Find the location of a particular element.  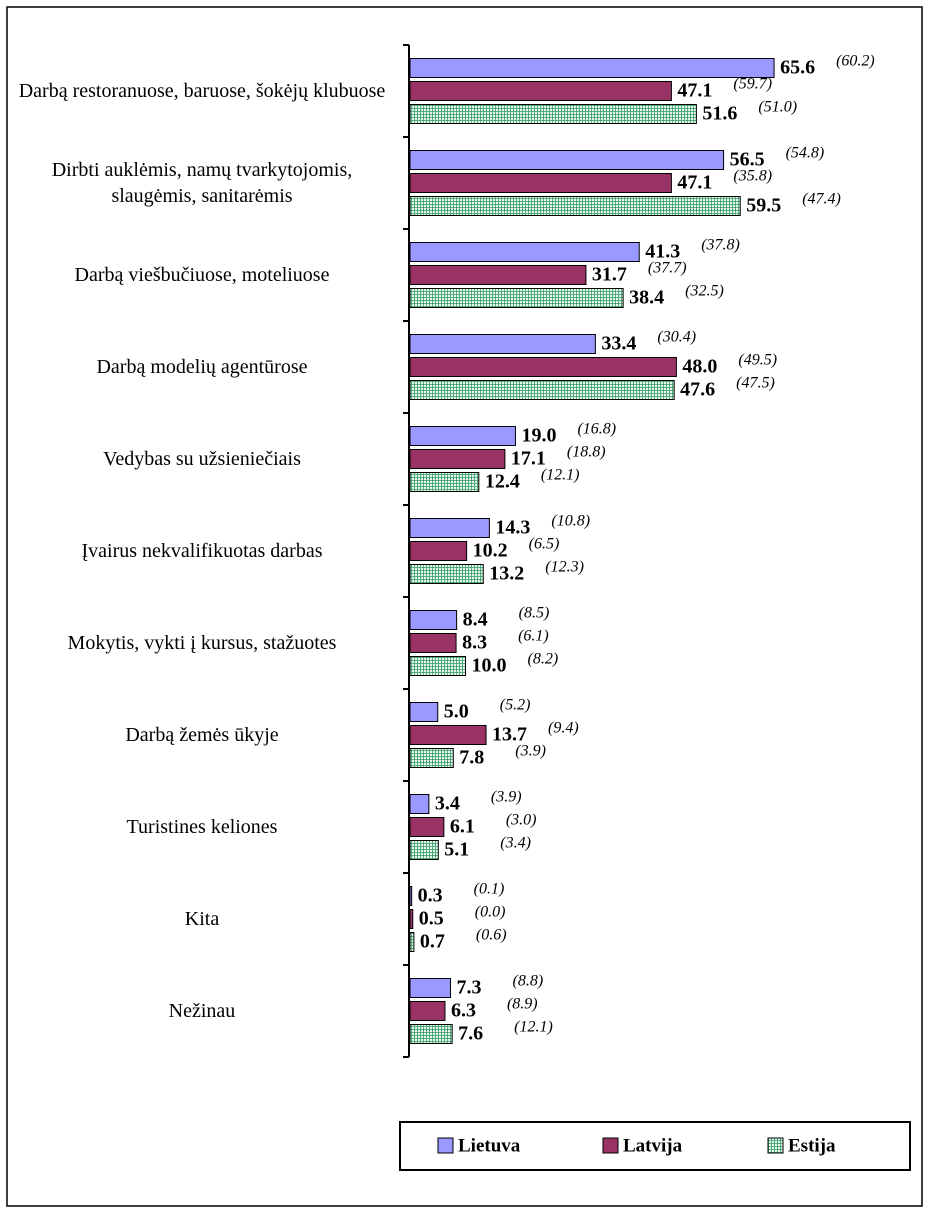

note-label: (12.1) is located at coordinates (533, 1027).